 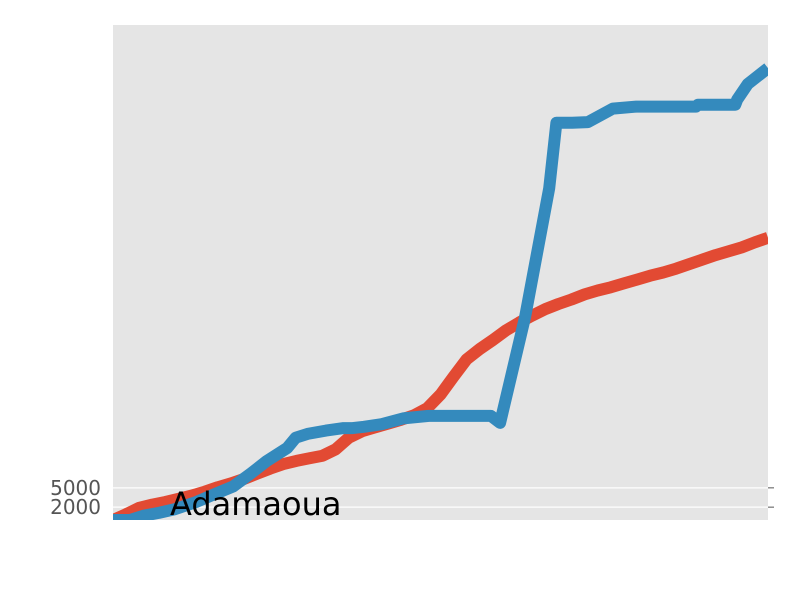 I want to click on annotation-label: Adamaoua, so click(x=255, y=504).